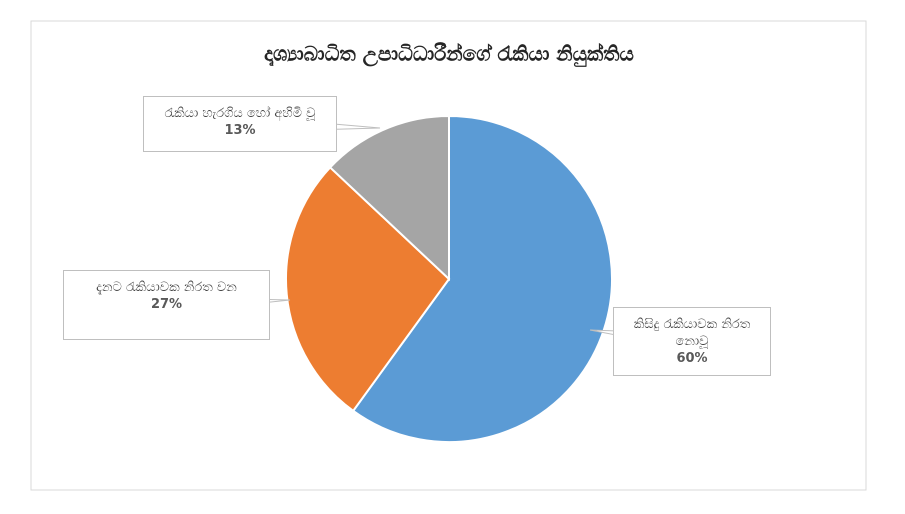 The width and height of the screenshot is (905, 514). What do you see at coordinates (240, 130) in the screenshot?
I see `data-label-value: 13%` at bounding box center [240, 130].